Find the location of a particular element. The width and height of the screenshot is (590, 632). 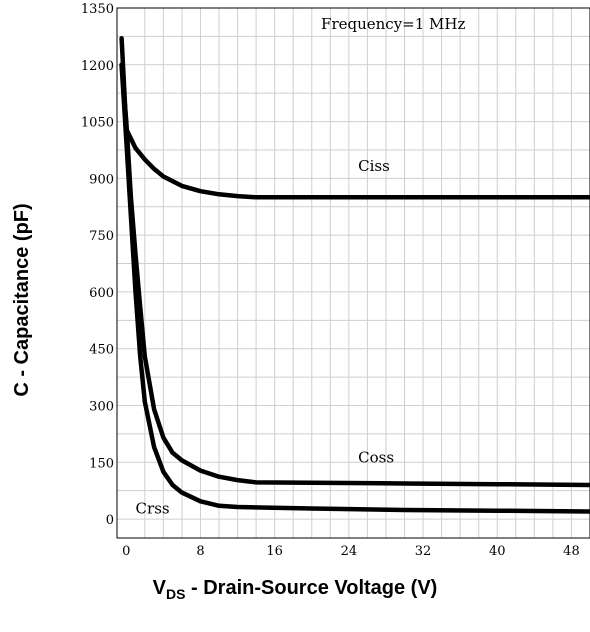

x-tick-label: 0 is located at coordinates (126, 551).